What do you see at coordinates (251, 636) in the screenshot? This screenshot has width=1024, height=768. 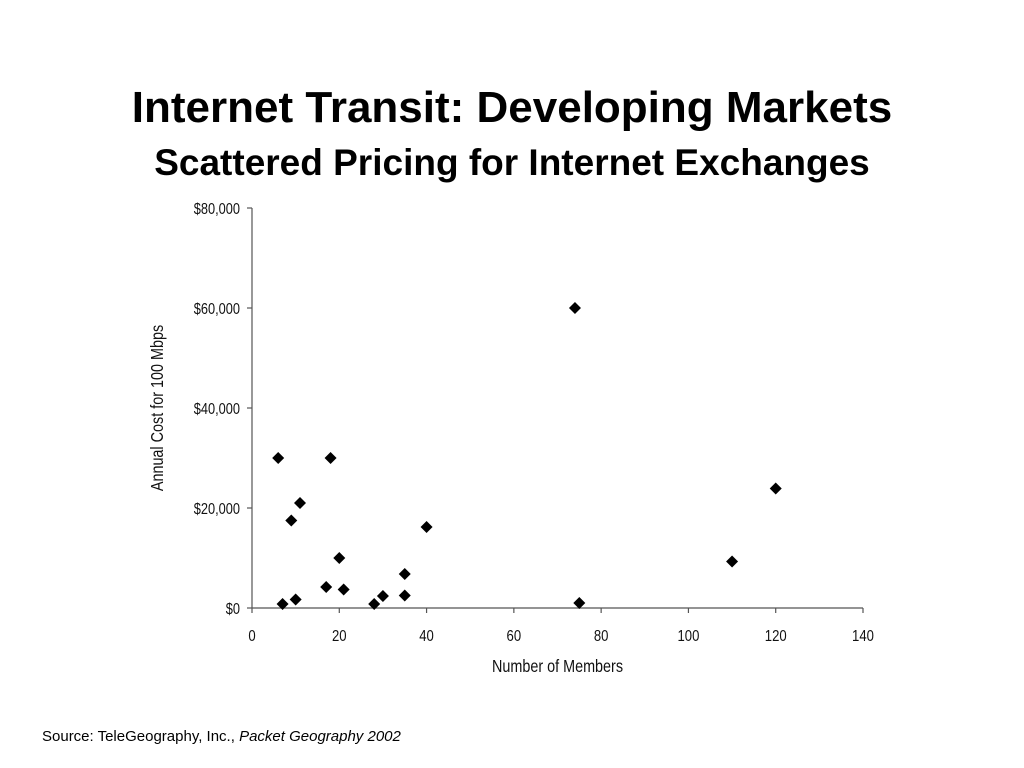 I see `x-tick-label: 0` at bounding box center [251, 636].